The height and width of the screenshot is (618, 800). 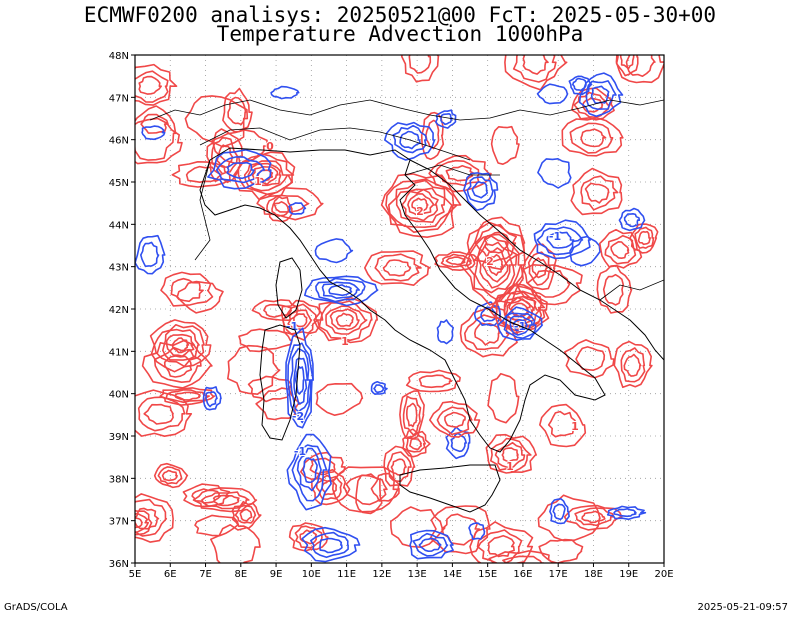 I want to click on sicily-coastline, so click(x=450, y=488).